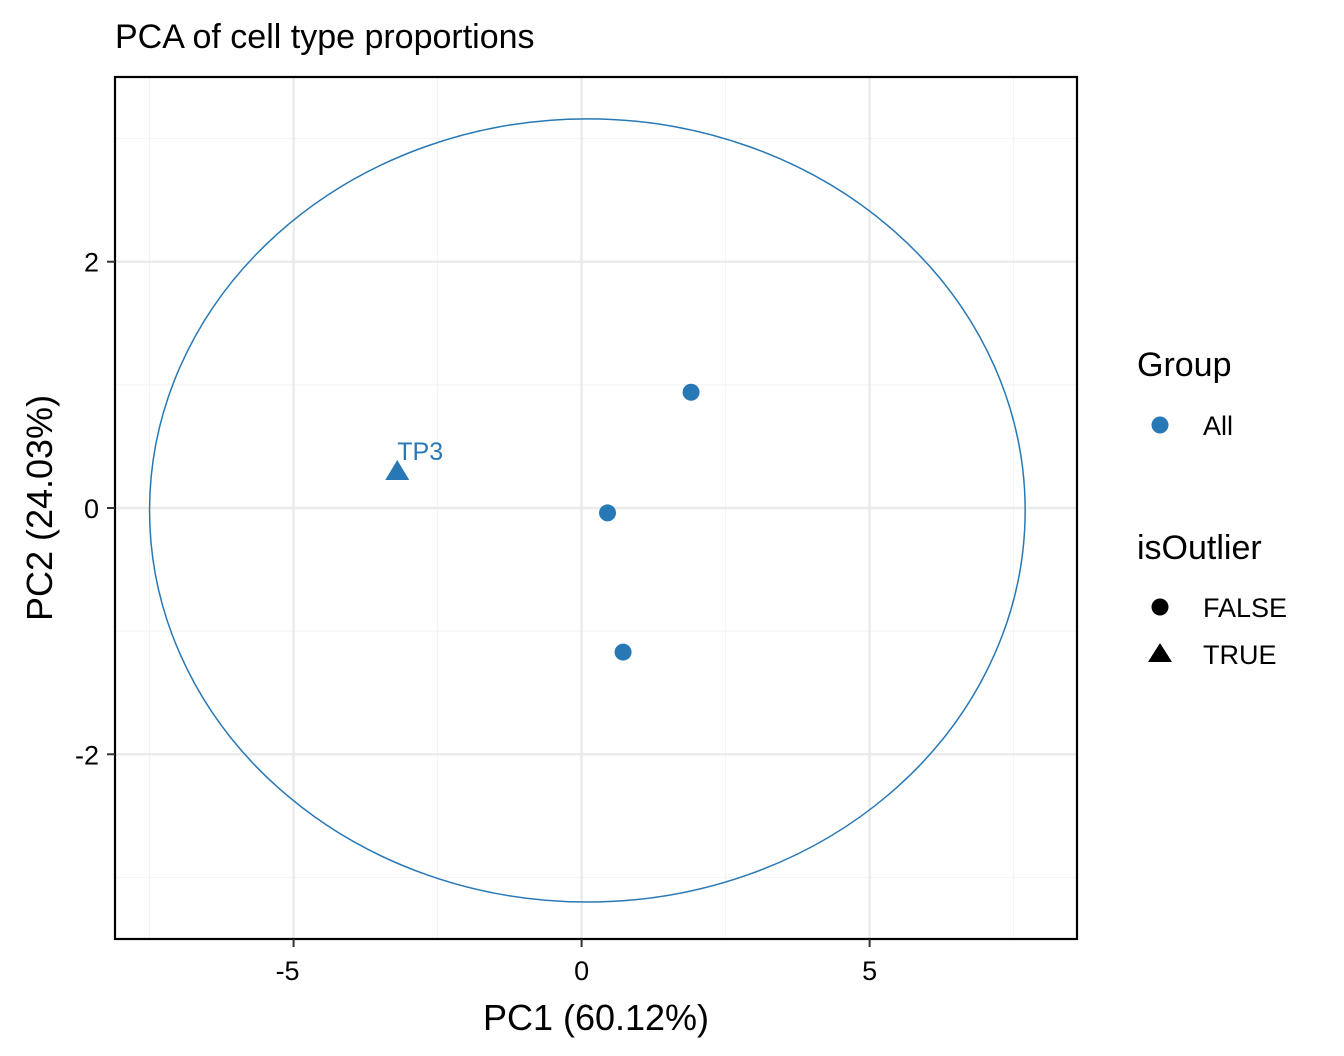 The image size is (1344, 1056). Describe the element at coordinates (1245, 608) in the screenshot. I see `legend-shape-label: FALSE` at that location.